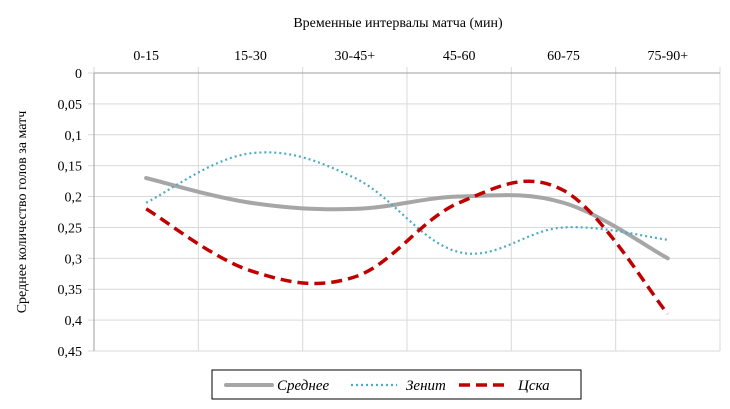  What do you see at coordinates (407, 218) in the screenshot?
I see `series-line-srednee` at bounding box center [407, 218].